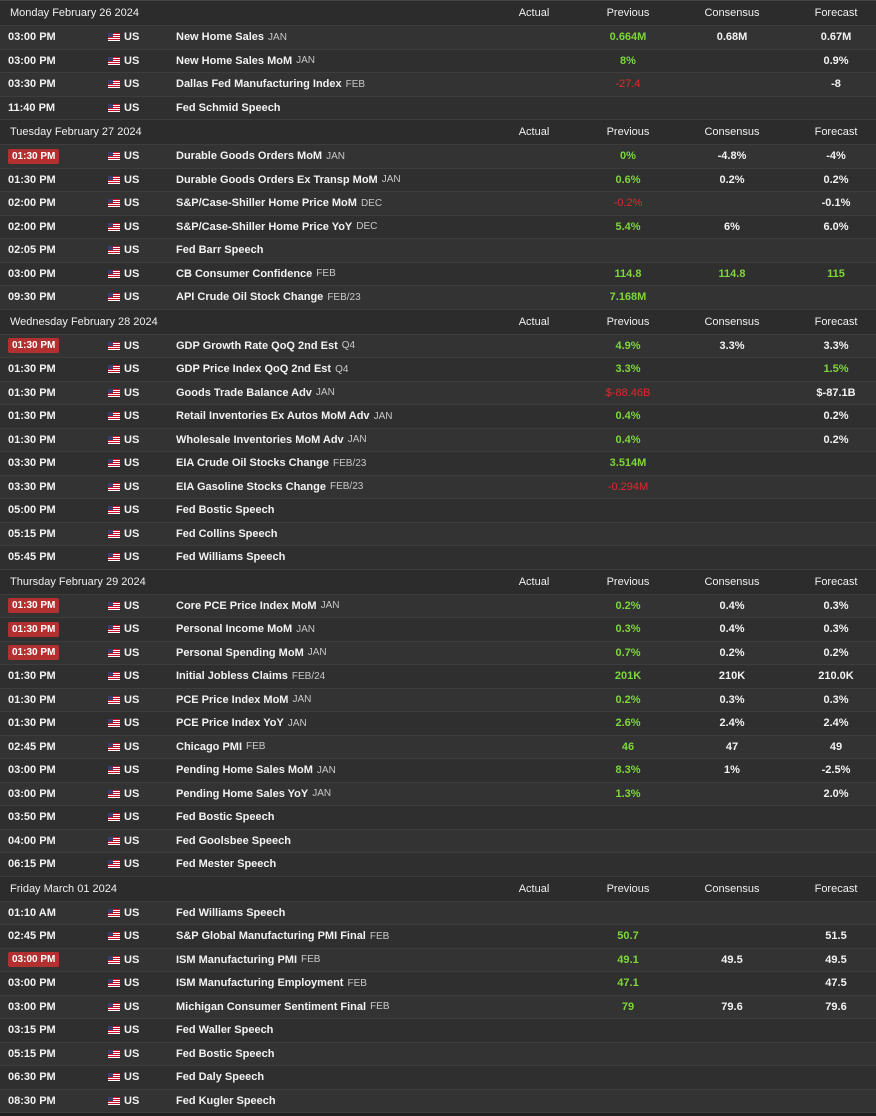 The height and width of the screenshot is (1116, 876). I want to click on event-name: Fed Schmid Speech, so click(228, 107).